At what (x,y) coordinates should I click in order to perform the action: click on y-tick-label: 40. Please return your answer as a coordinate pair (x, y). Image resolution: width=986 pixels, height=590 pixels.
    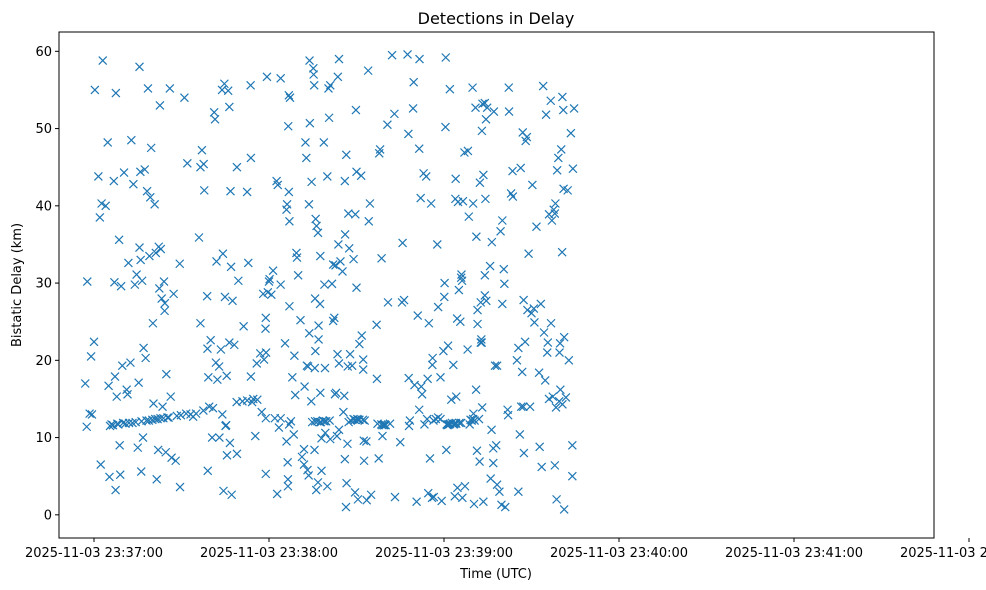
    Looking at the image, I should click on (43, 206).